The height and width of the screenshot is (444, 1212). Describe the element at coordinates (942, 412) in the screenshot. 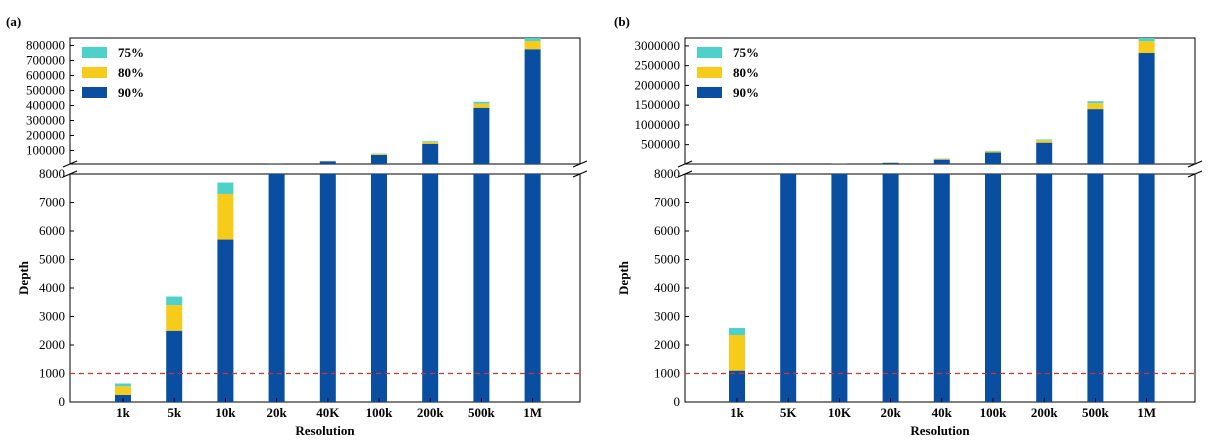

I see `x-tick-label: 40k` at that location.